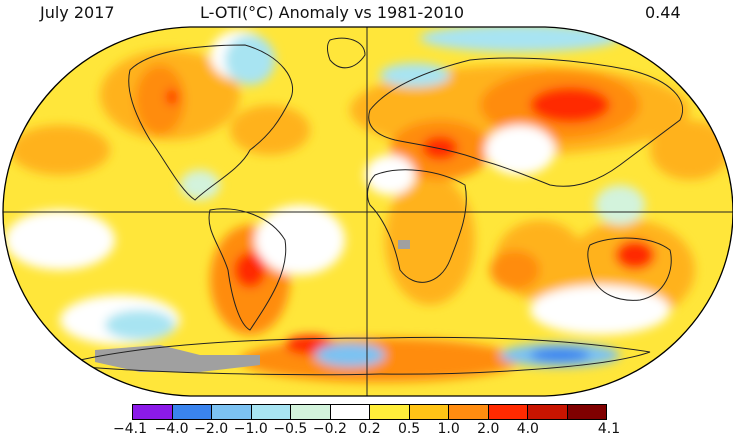 This screenshot has width=733, height=440. I want to click on anomaly-blob-atlantic-warm, so click(270, 130).